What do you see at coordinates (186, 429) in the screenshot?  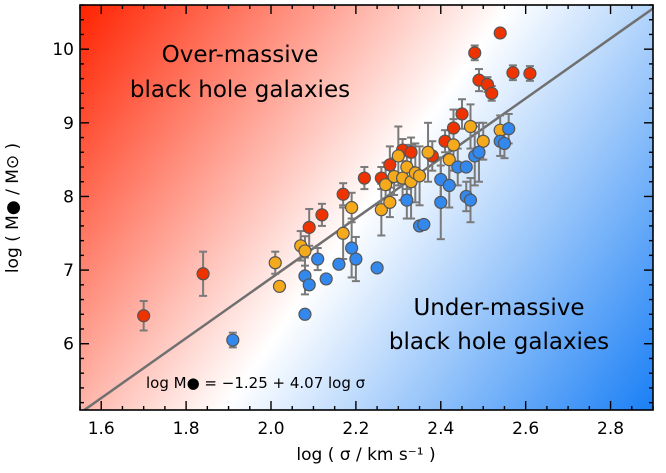 I see `x-tick-label: 1.8` at bounding box center [186, 429].